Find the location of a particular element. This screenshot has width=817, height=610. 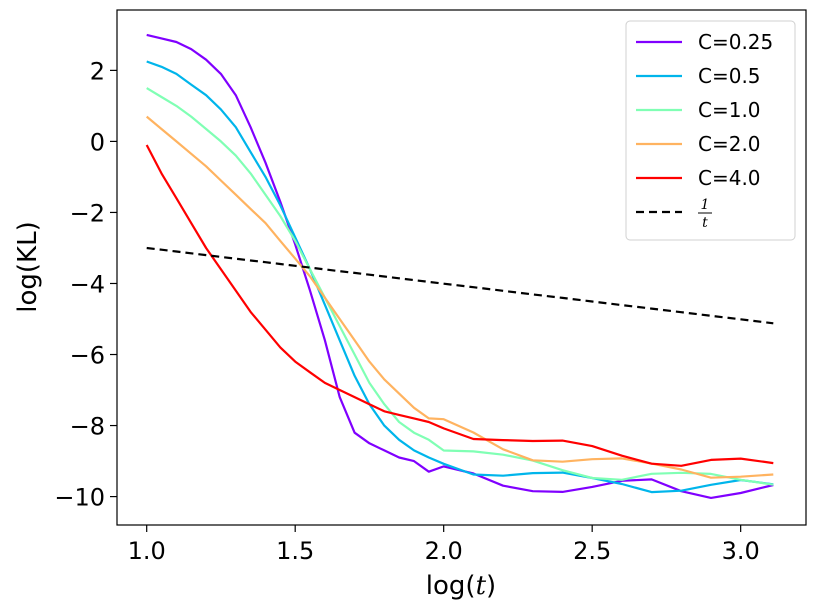

y-tick-label: −10 is located at coordinates (79, 498).